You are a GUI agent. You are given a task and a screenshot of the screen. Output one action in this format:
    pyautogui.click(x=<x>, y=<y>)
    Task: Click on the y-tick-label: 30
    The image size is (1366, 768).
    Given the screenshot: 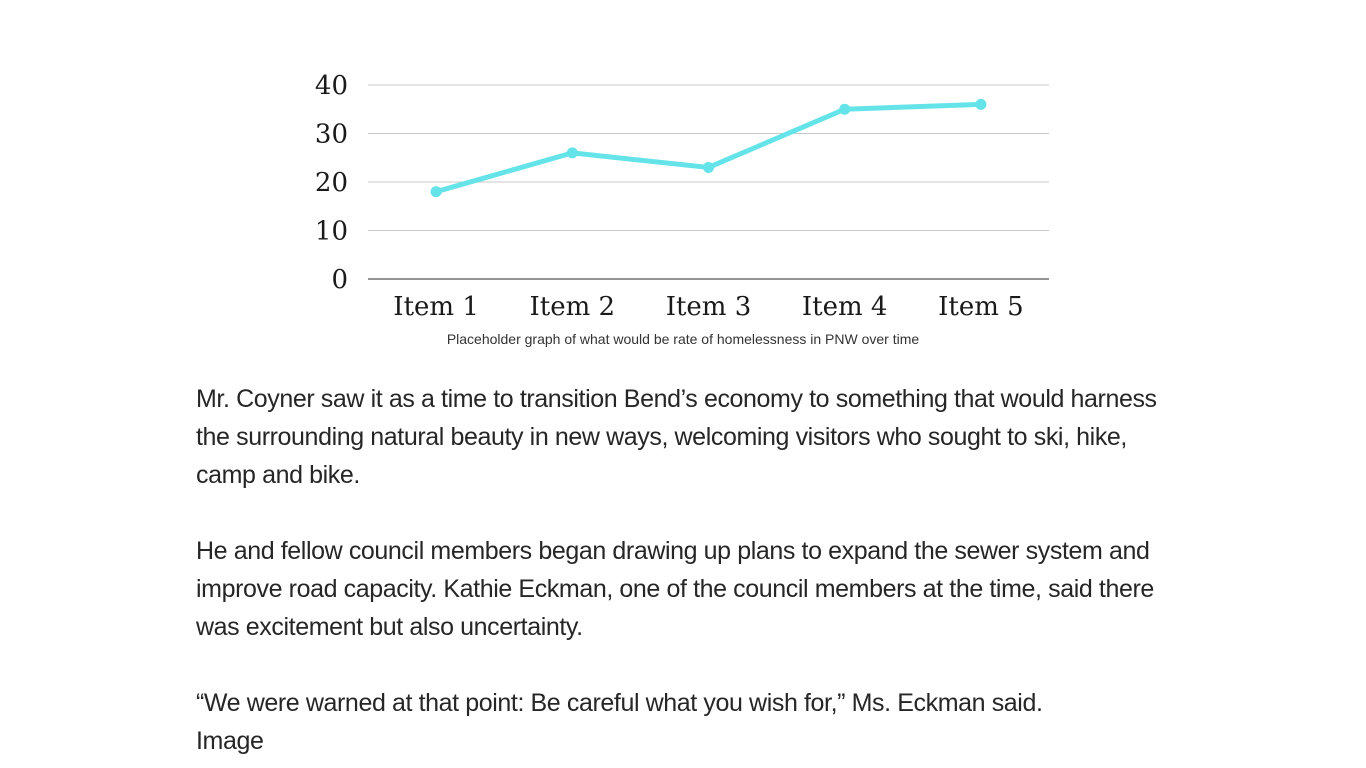 What is the action you would take?
    pyautogui.click(x=331, y=135)
    